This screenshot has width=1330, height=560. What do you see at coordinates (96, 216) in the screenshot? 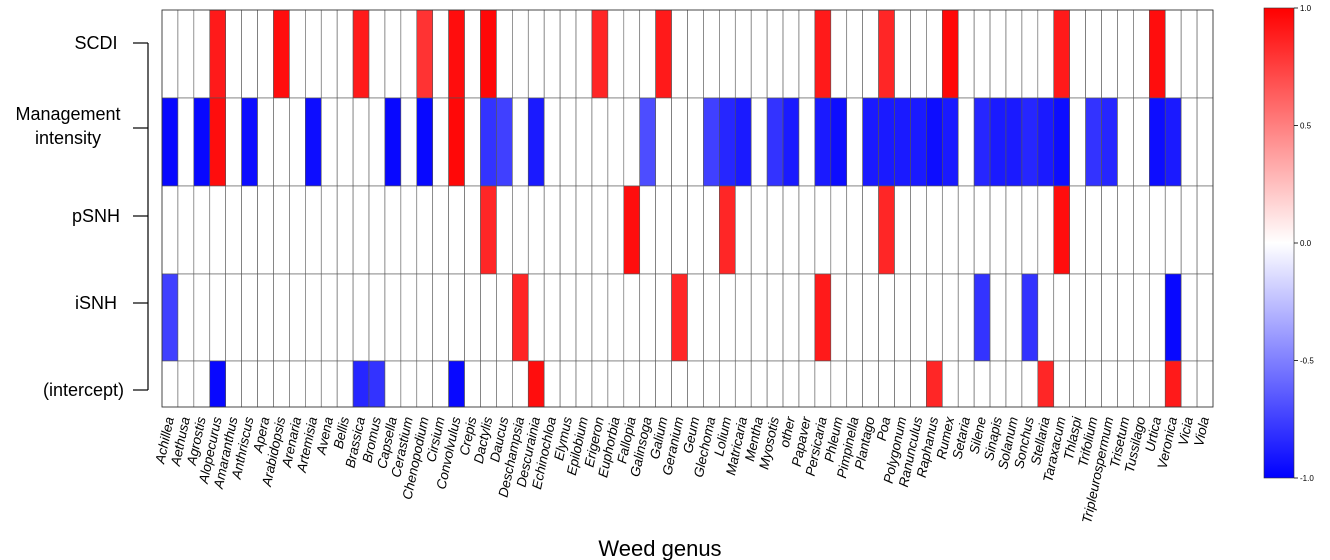
I see `row-label: pSNH` at bounding box center [96, 216].